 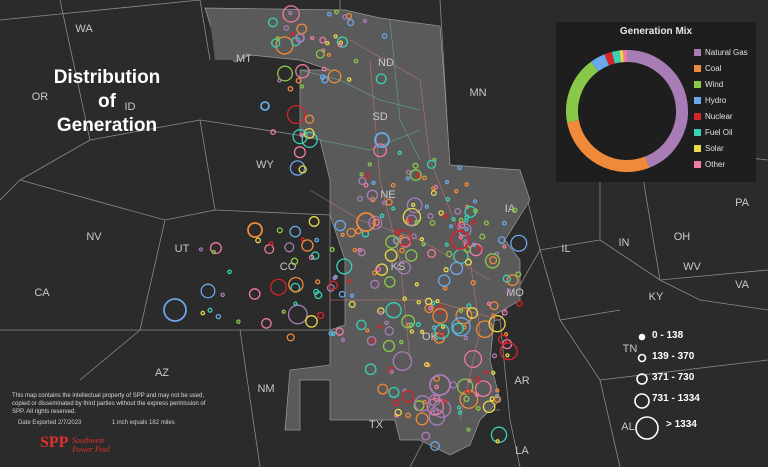 I want to click on map-title: Distribution of Generation, so click(x=107, y=102).